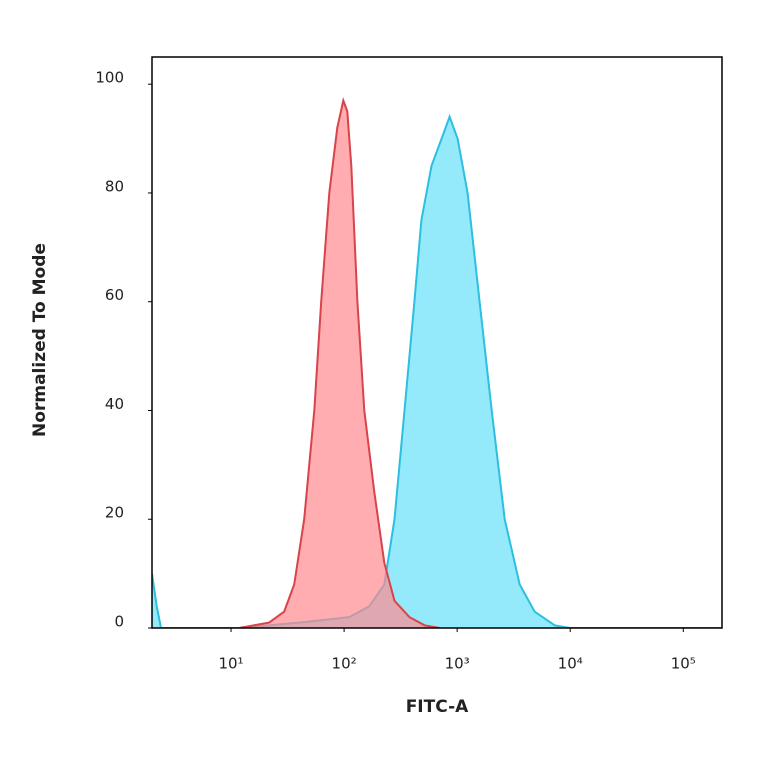  I want to click on y-axis-title: Normalized To Mode, so click(40, 340).